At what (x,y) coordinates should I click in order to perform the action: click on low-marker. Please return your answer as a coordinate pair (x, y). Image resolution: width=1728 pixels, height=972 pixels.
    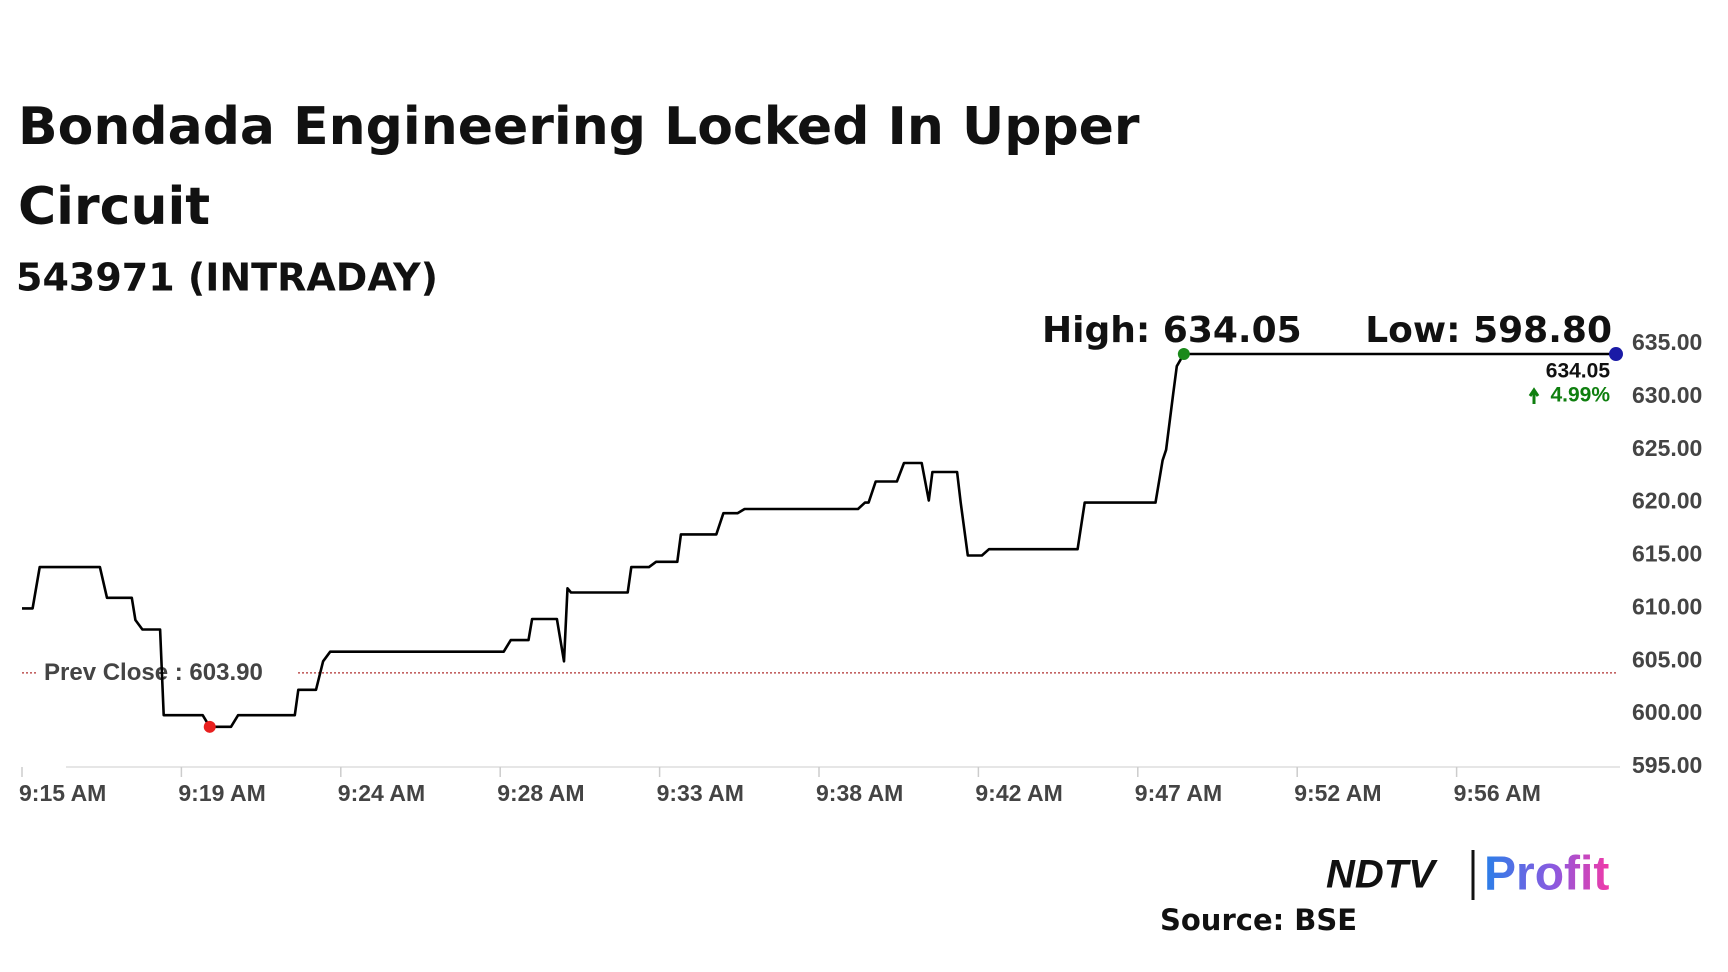
    Looking at the image, I should click on (209, 726).